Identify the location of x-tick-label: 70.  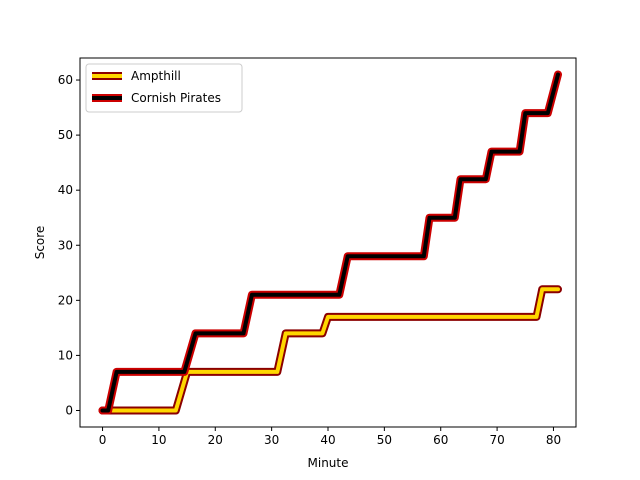
(496, 440).